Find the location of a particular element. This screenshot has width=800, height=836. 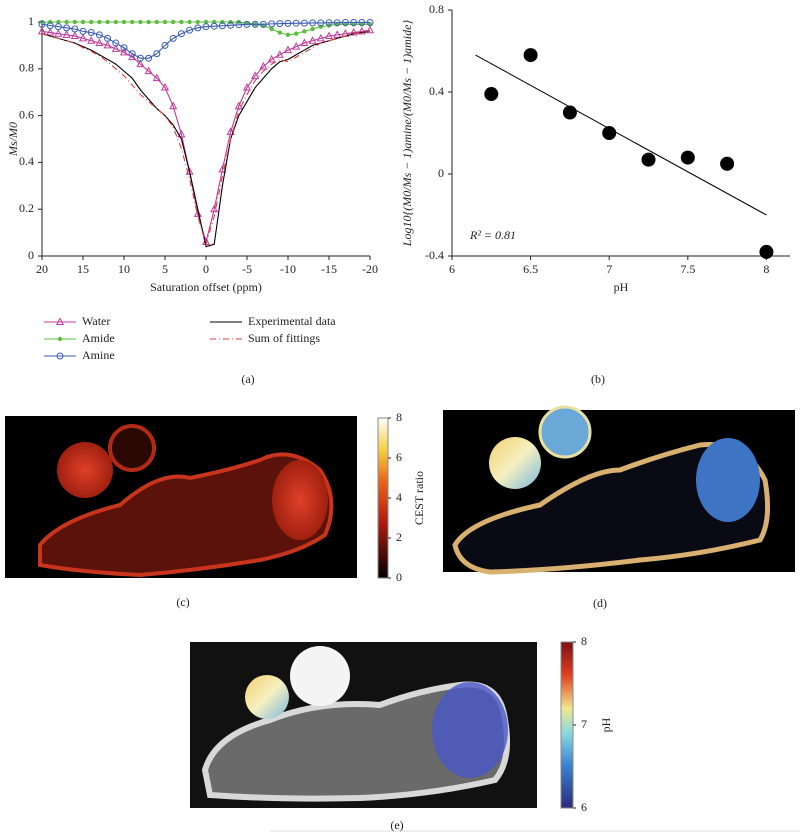

x-tick-label: 7.5 is located at coordinates (687, 269).